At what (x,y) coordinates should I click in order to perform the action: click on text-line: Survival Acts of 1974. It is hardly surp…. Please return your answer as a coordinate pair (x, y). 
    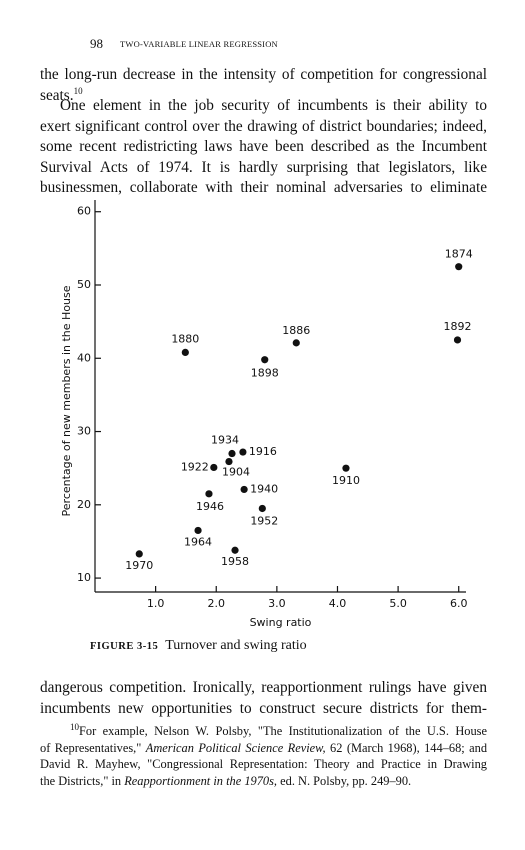
    Looking at the image, I should click on (263, 168).